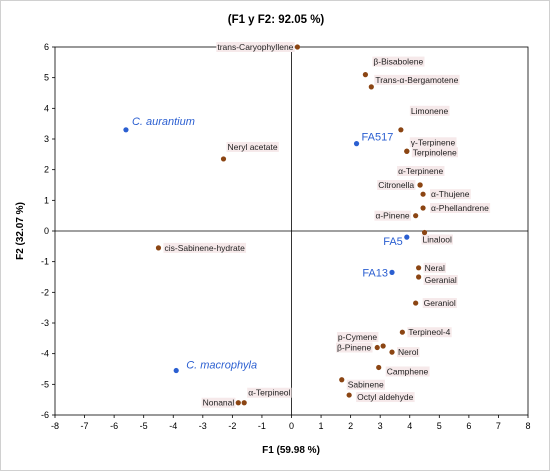 This screenshot has height=472, width=550. I want to click on x-tick-label: 4, so click(409, 426).